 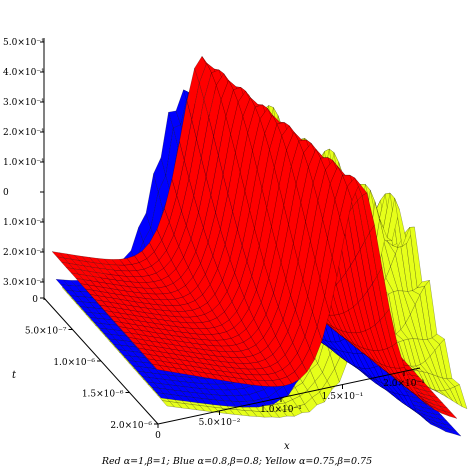 I want to click on z-tick-label: 0, so click(x=6, y=193).